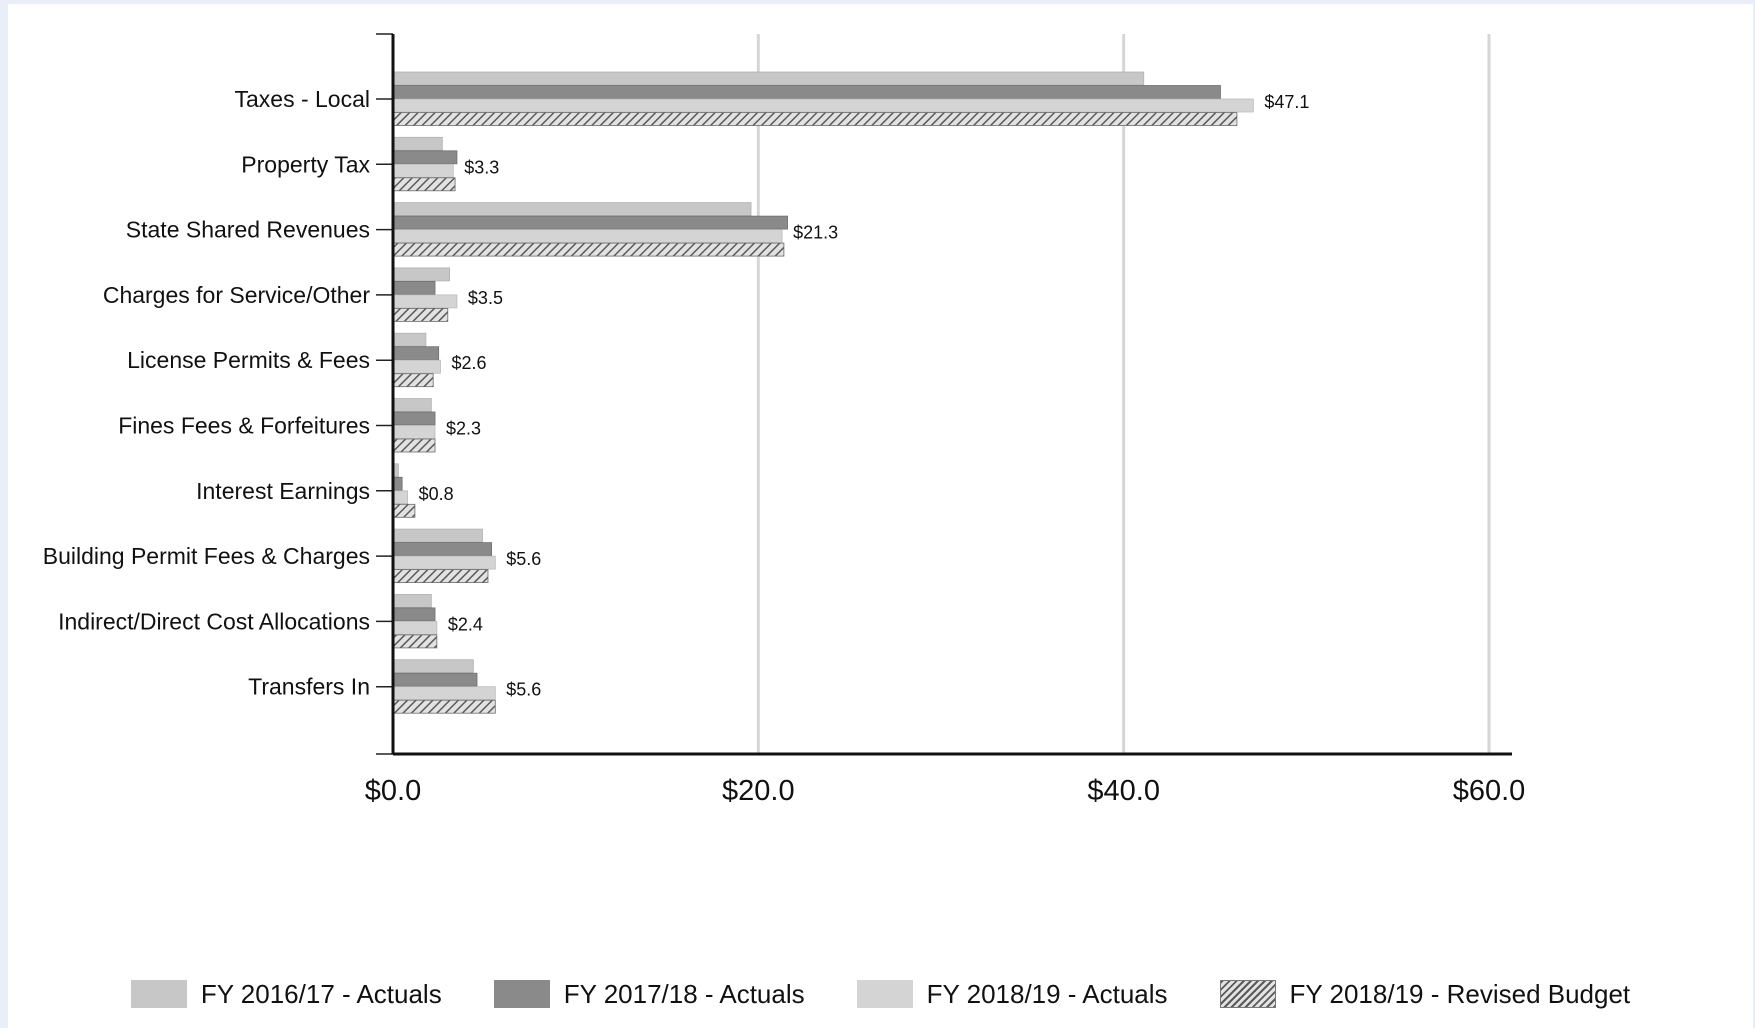 This screenshot has width=1755, height=1028. What do you see at coordinates (305, 164) in the screenshot?
I see `category-label: Property Tax` at bounding box center [305, 164].